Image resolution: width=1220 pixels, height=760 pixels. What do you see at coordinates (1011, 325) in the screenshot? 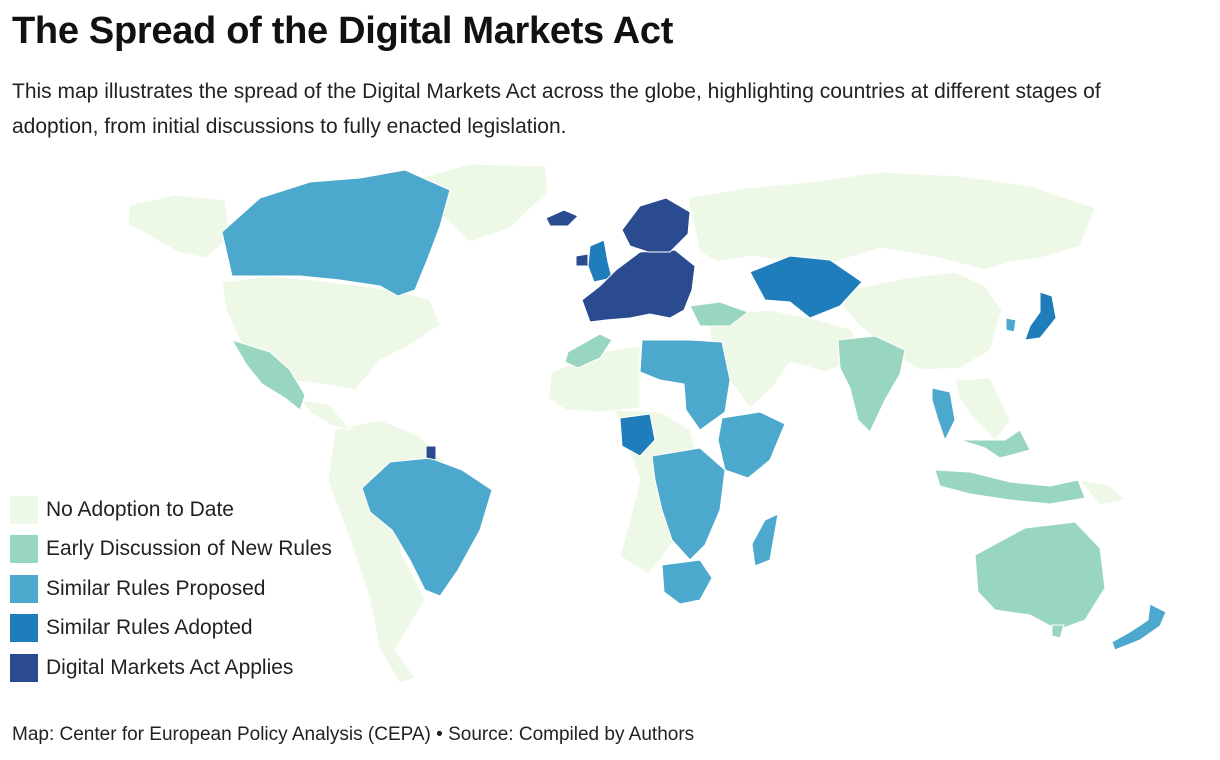
I see `region-south-korea` at bounding box center [1011, 325].